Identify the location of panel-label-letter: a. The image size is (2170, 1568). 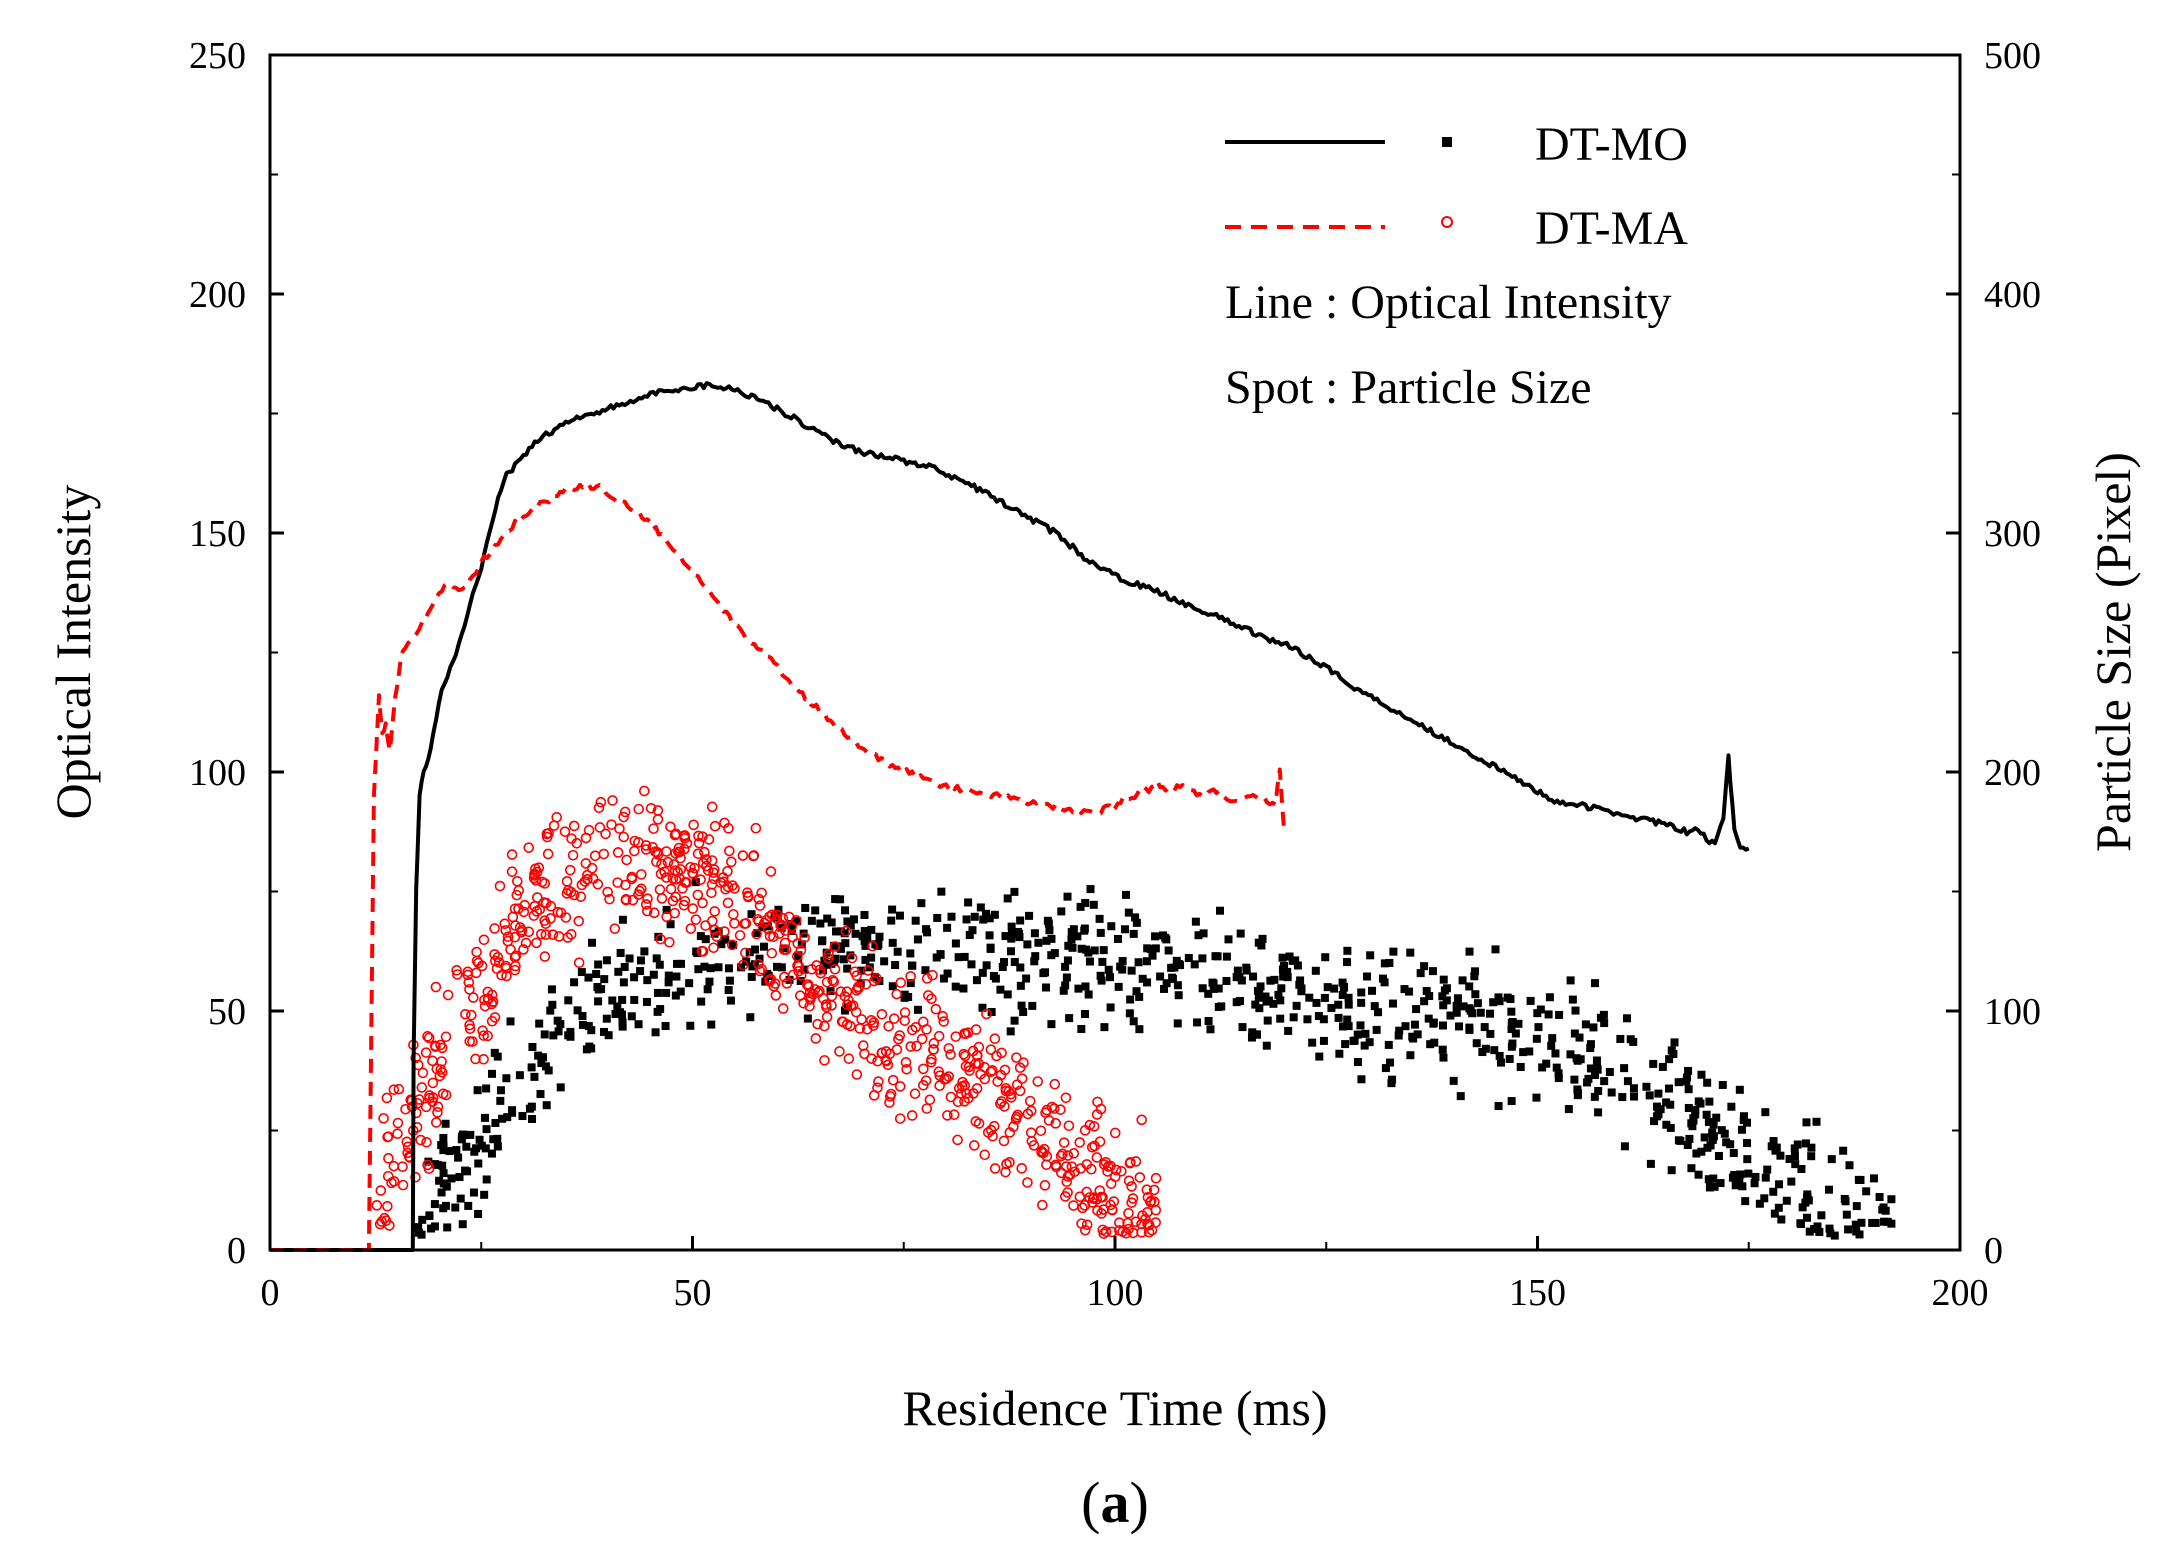
(1115, 1502).